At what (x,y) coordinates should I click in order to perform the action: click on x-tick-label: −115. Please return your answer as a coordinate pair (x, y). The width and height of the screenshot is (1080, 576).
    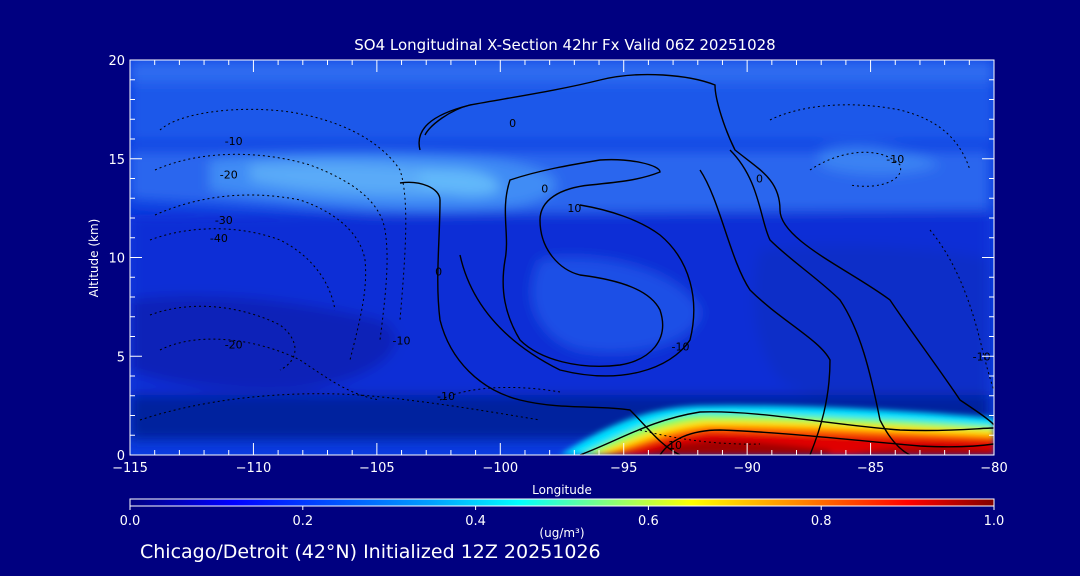
    Looking at the image, I should click on (130, 468).